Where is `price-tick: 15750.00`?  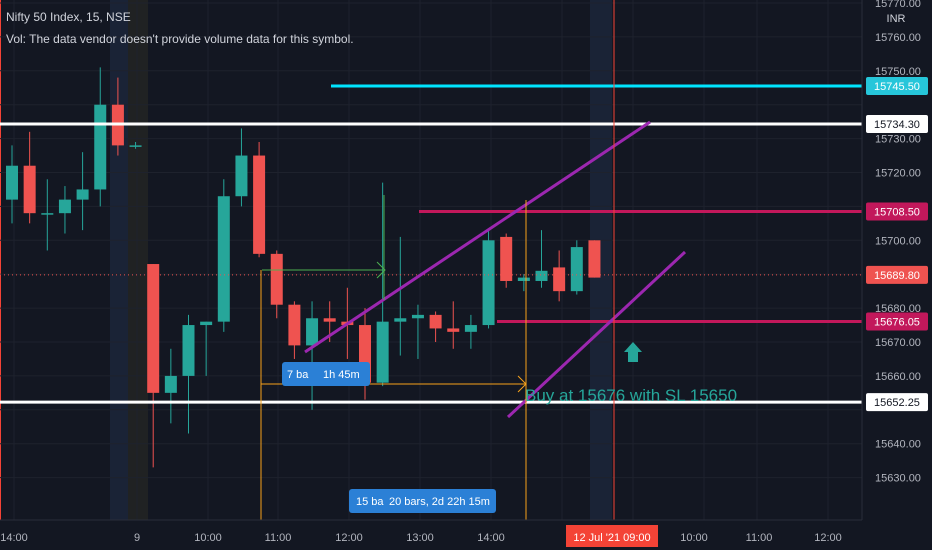
price-tick: 15750.00 is located at coordinates (898, 72).